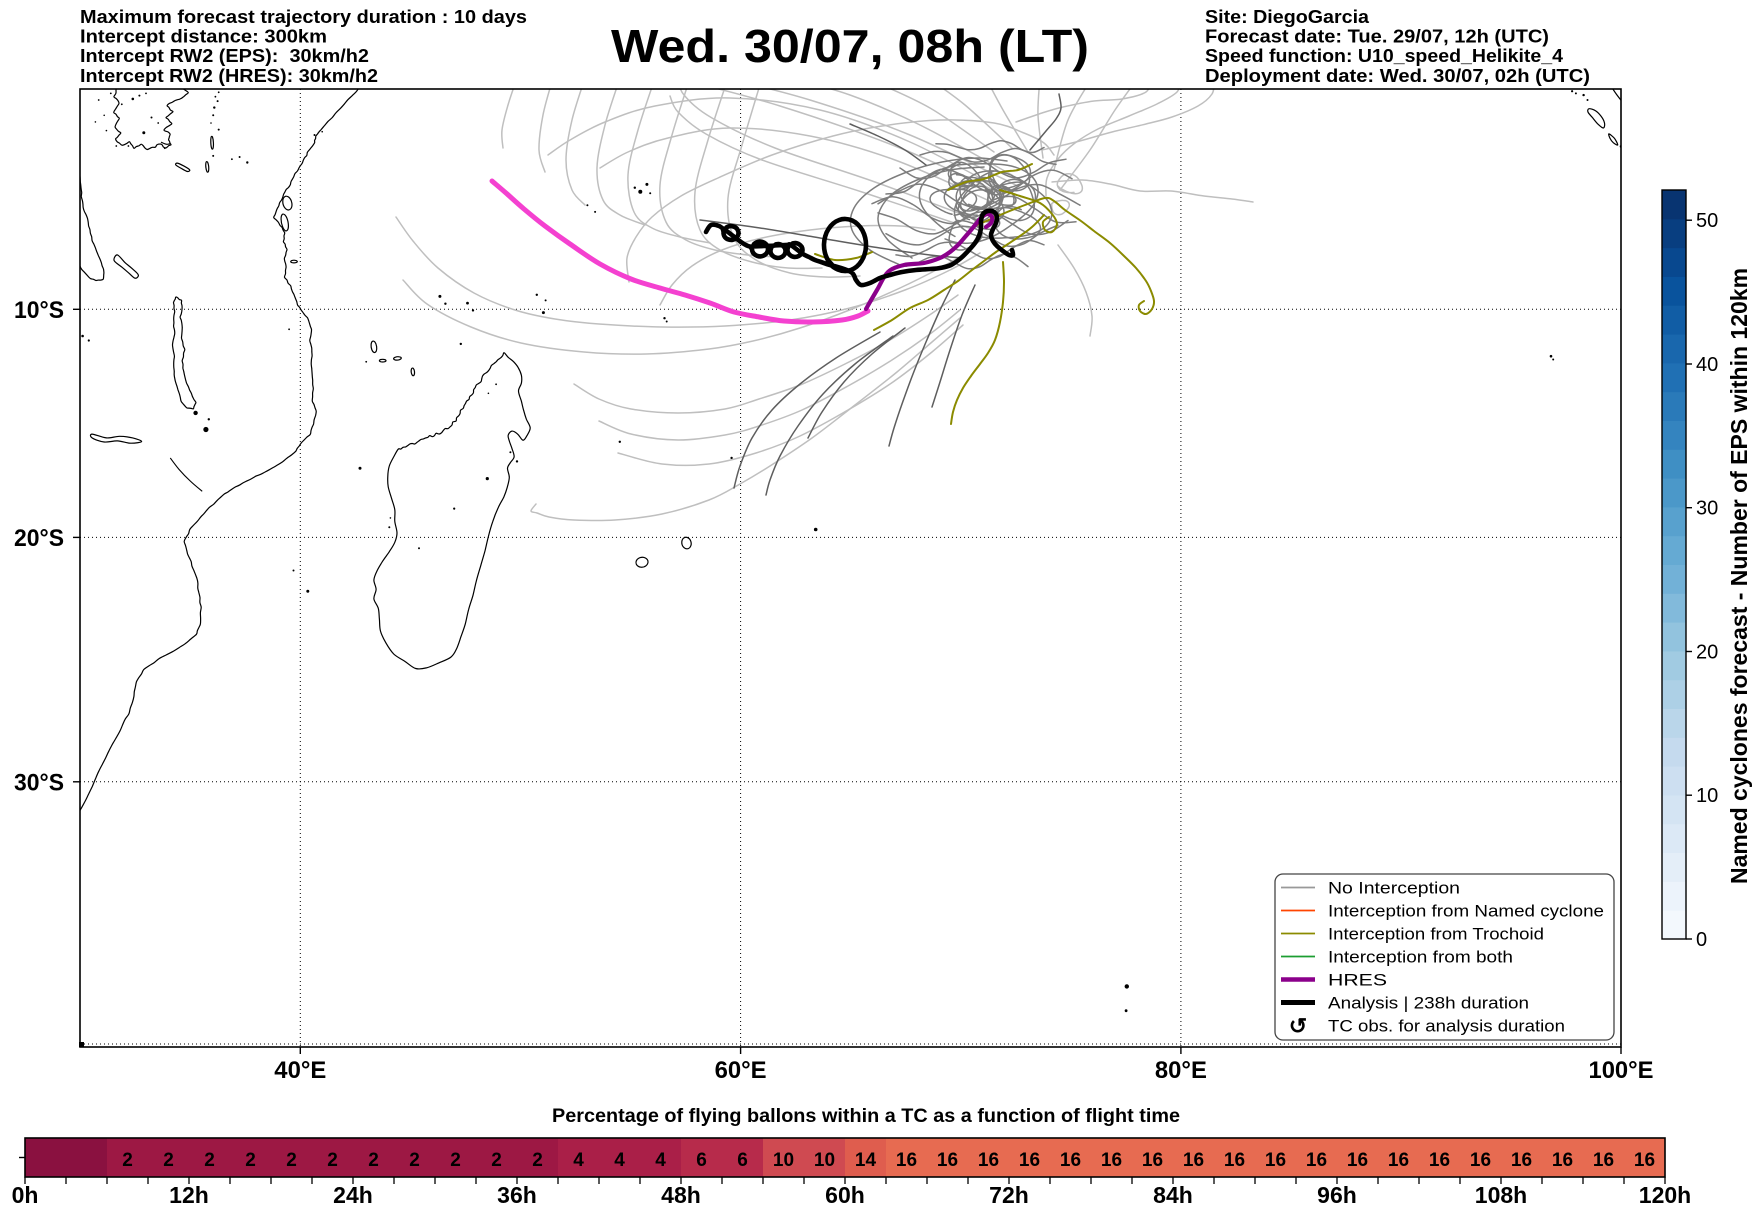 The width and height of the screenshot is (1752, 1213). I want to click on svg-text: 0, so click(1701, 940).